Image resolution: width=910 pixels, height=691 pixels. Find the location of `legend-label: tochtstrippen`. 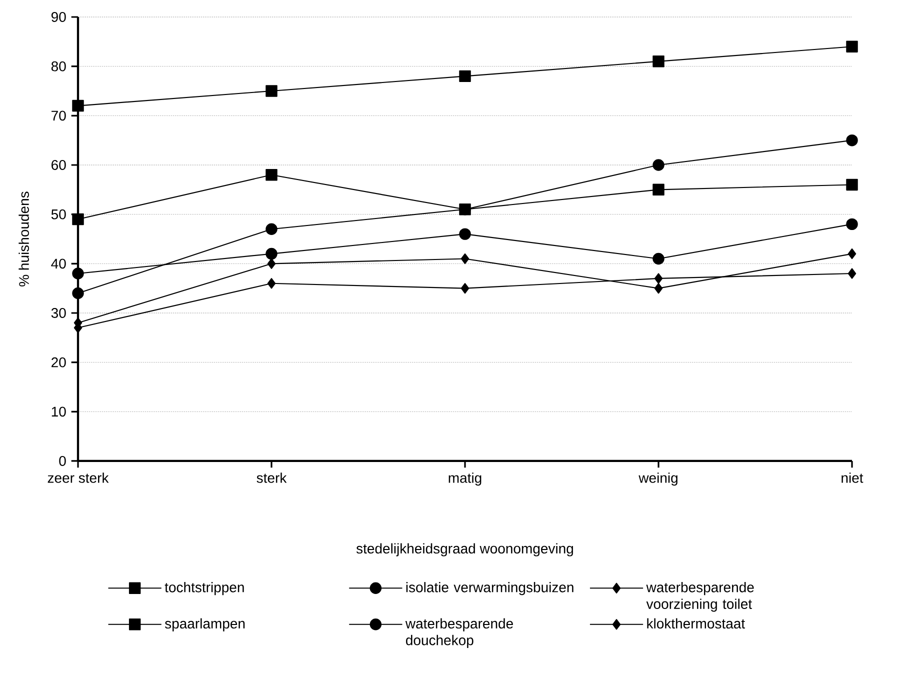

legend-label: tochtstrippen is located at coordinates (204, 589).